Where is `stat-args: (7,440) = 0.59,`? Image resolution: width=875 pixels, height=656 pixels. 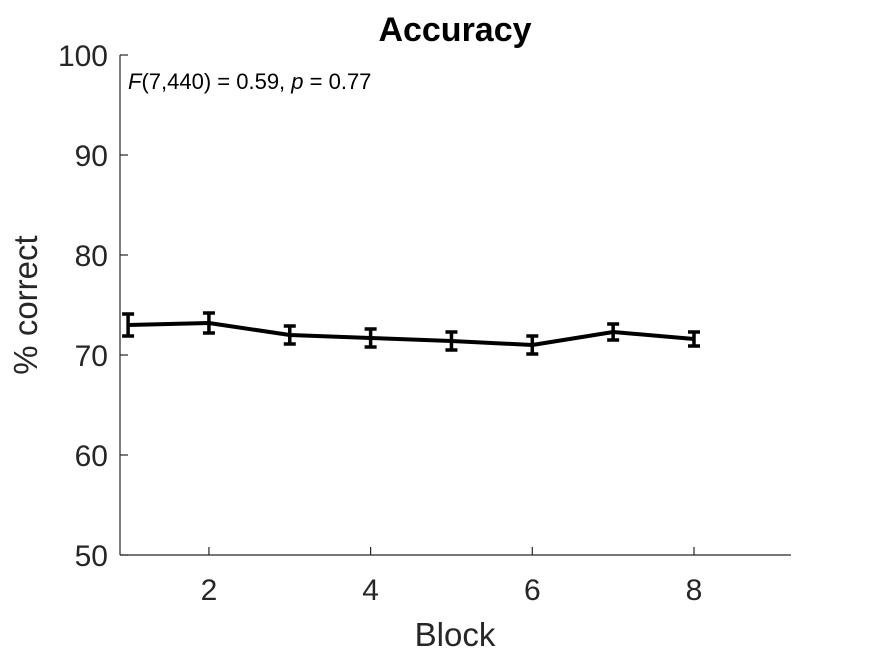 stat-args: (7,440) = 0.59, is located at coordinates (216, 81).